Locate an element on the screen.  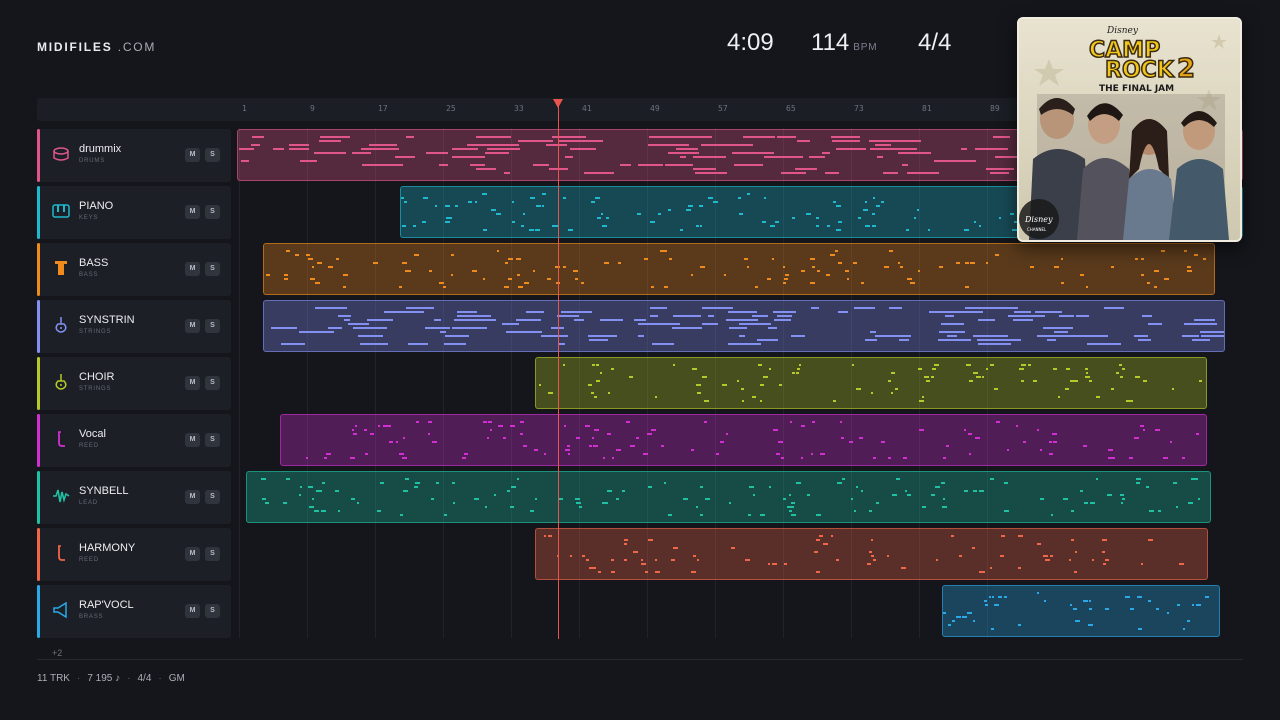
more-tracks-indicator: +2 is located at coordinates (57, 653).